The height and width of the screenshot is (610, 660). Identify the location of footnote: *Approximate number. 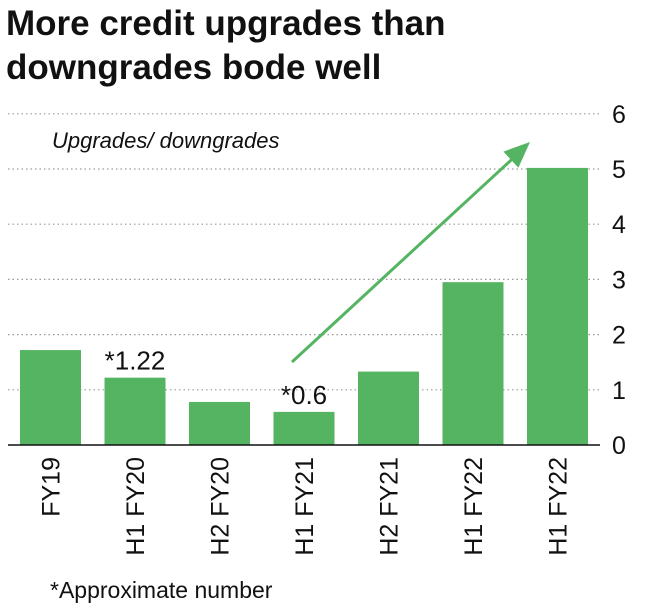
(161, 590).